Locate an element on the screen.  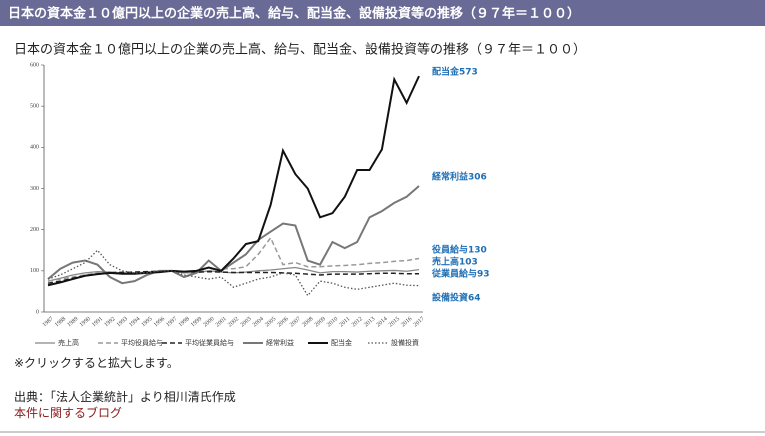
x-tick-label: 2012 is located at coordinates (357, 322).